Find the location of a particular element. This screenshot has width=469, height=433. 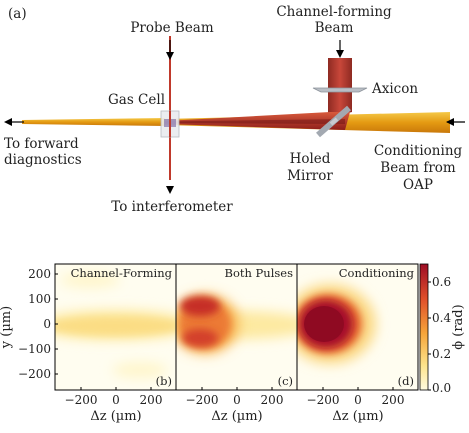

holed-mirror-label-2: Mirror is located at coordinates (310, 176).